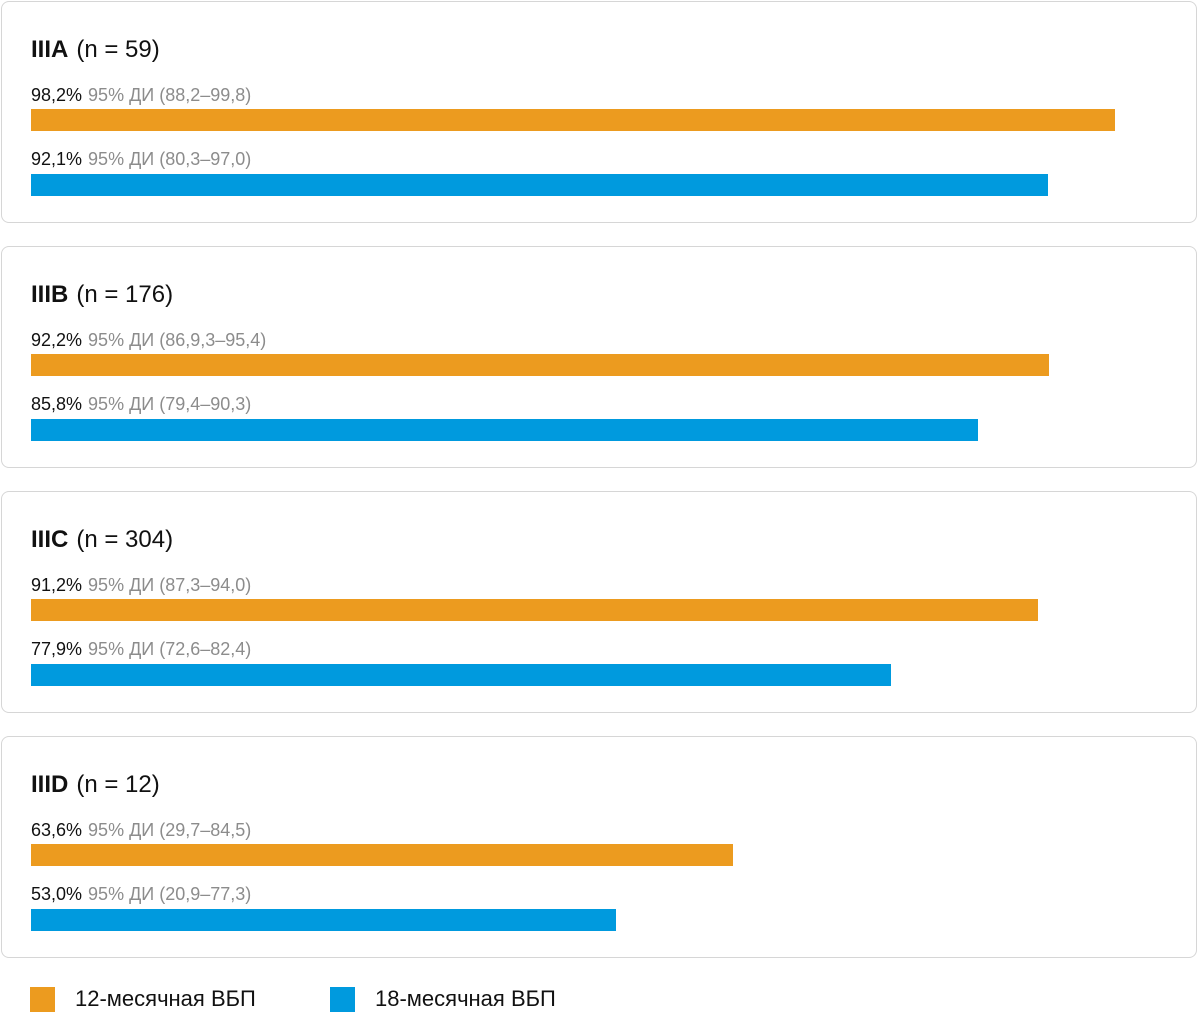 The image size is (1200, 1018). Describe the element at coordinates (125, 294) in the screenshot. I see `sample-size: (n = 176)` at that location.